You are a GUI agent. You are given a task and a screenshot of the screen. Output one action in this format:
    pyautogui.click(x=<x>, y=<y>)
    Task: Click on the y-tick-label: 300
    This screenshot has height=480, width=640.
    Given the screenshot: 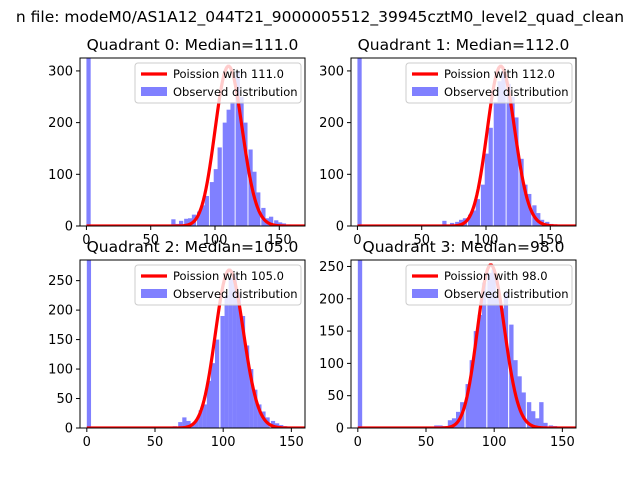 What is the action you would take?
    pyautogui.click(x=331, y=71)
    